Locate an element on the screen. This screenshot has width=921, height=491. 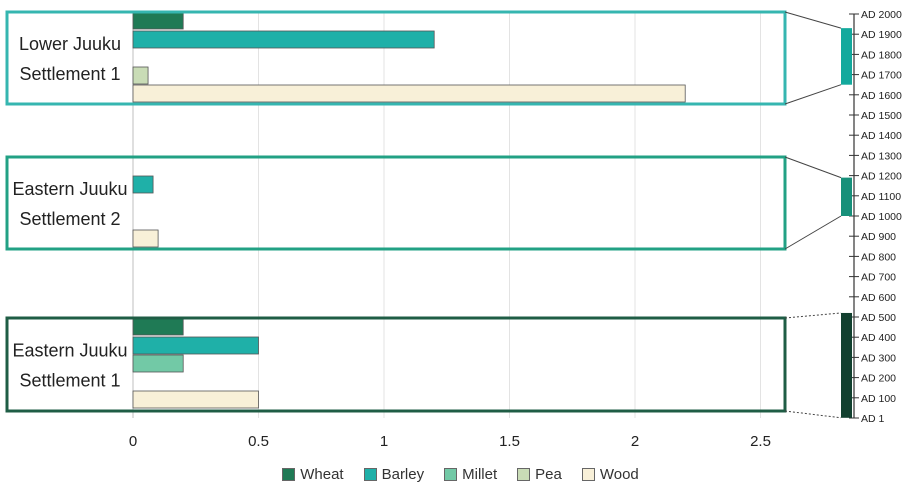
timeline-tick-label: AD 1700 is located at coordinates (881, 76).